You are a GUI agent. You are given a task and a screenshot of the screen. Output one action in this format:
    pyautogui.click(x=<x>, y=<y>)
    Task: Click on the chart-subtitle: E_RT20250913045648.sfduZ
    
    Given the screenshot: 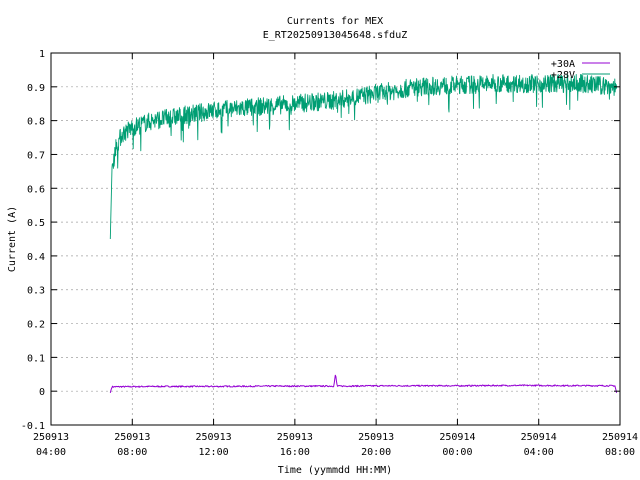 What is the action you would take?
    pyautogui.click(x=335, y=35)
    